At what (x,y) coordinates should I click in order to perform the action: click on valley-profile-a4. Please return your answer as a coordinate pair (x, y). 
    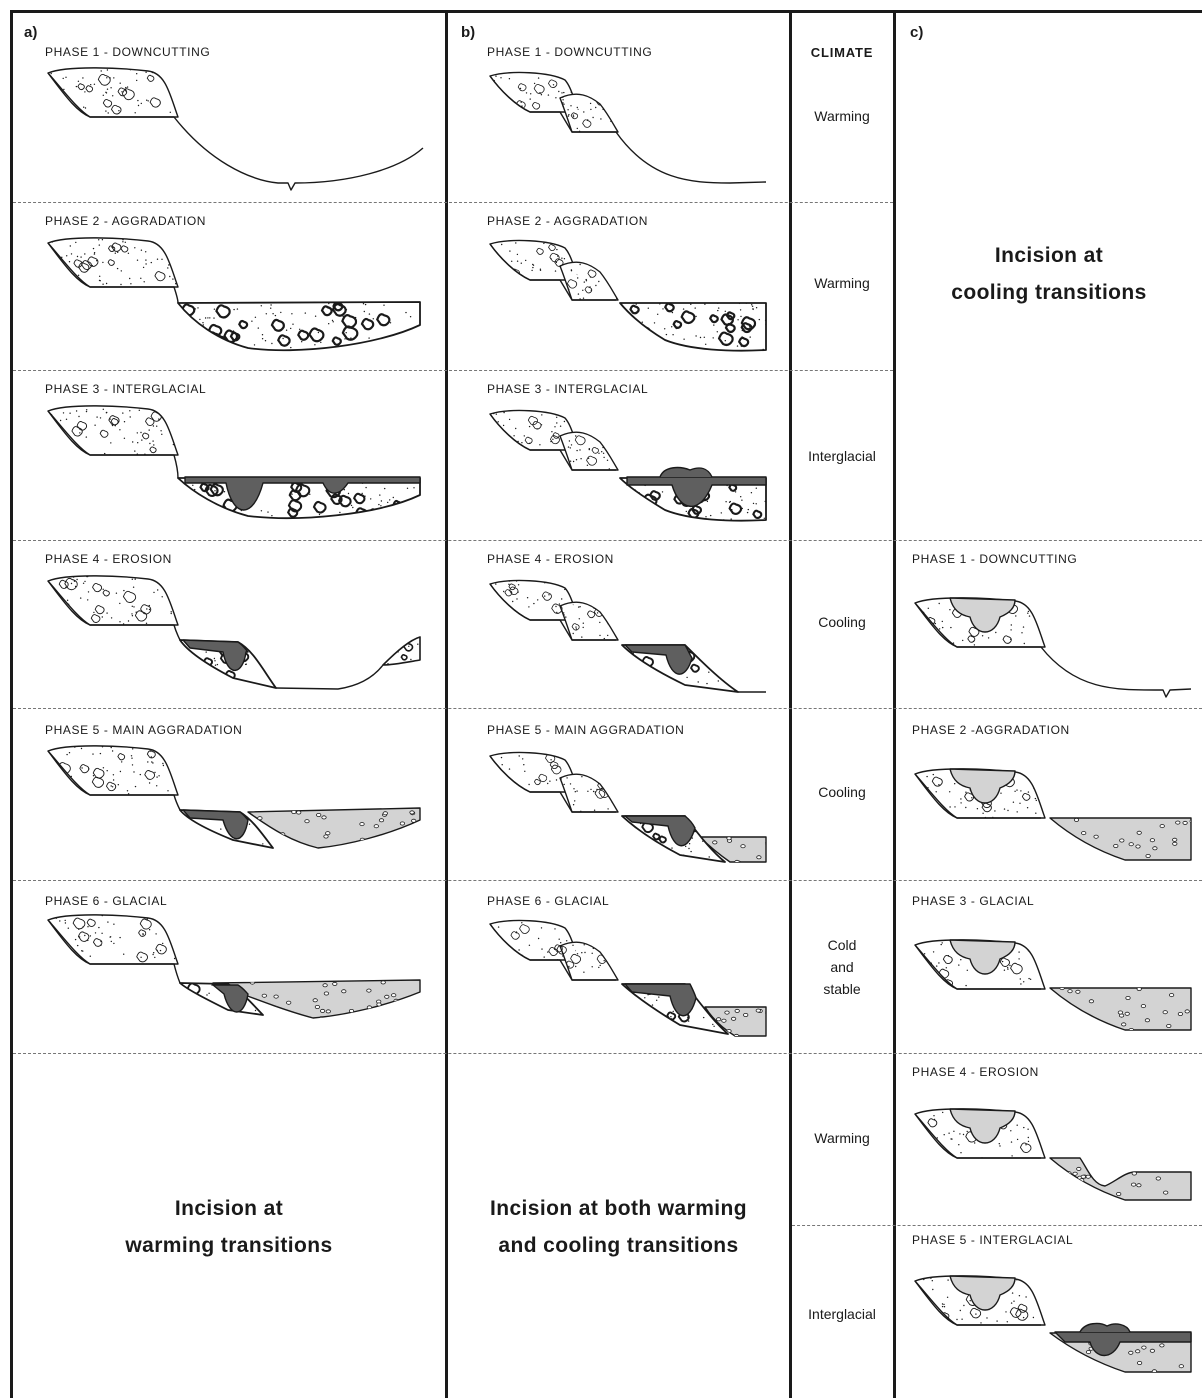
    Looking at the image, I should click on (215, 635).